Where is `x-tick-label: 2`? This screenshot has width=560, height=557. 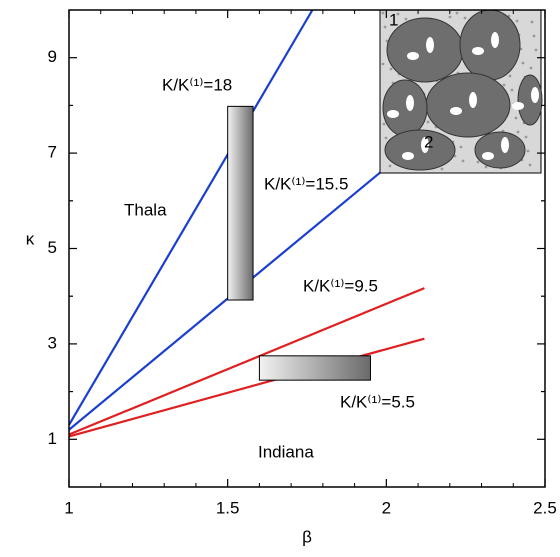
x-tick-label: 2 is located at coordinates (386, 507).